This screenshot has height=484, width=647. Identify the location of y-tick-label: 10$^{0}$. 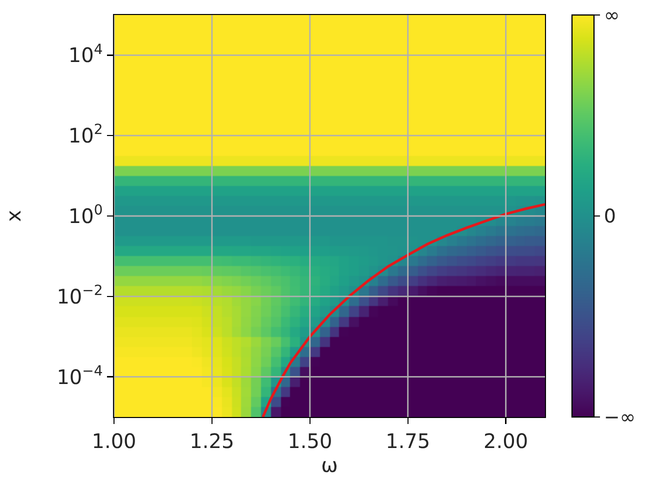
(85, 215).